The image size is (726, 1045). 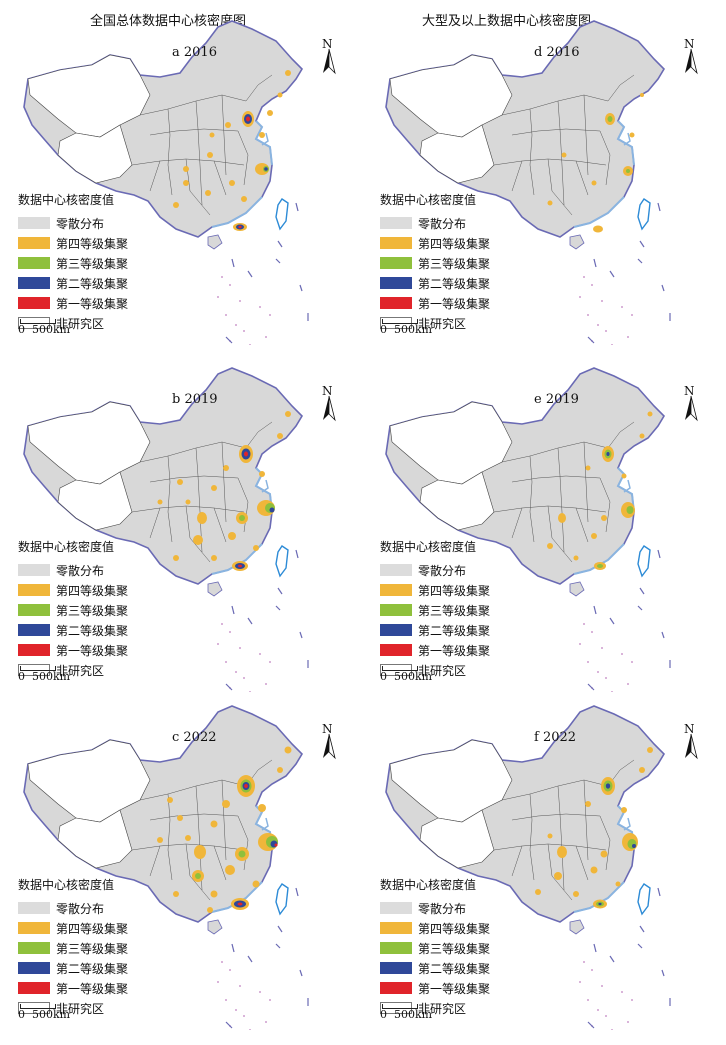 What do you see at coordinates (507, 21) in the screenshot?
I see `right-column-title: 大型及以上数据中心核密度图` at bounding box center [507, 21].